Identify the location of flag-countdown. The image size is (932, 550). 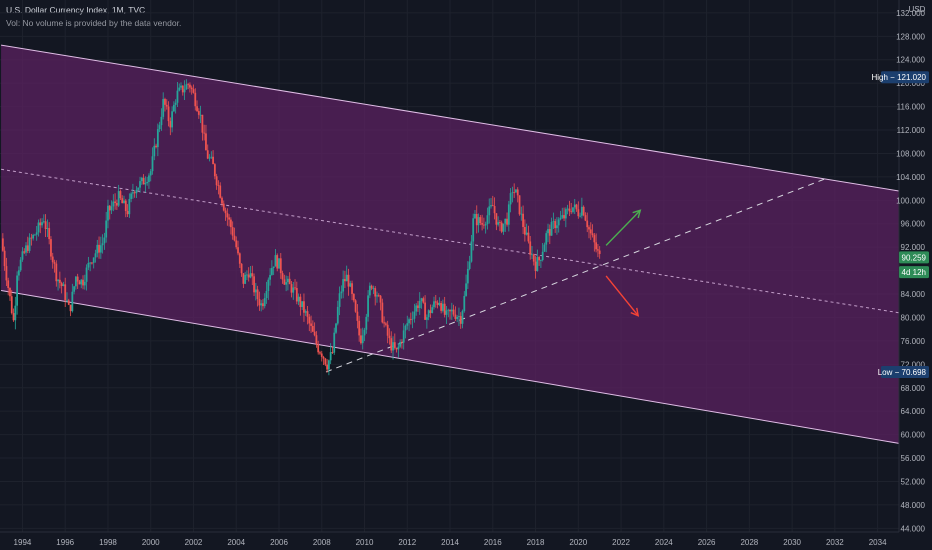
(914, 272).